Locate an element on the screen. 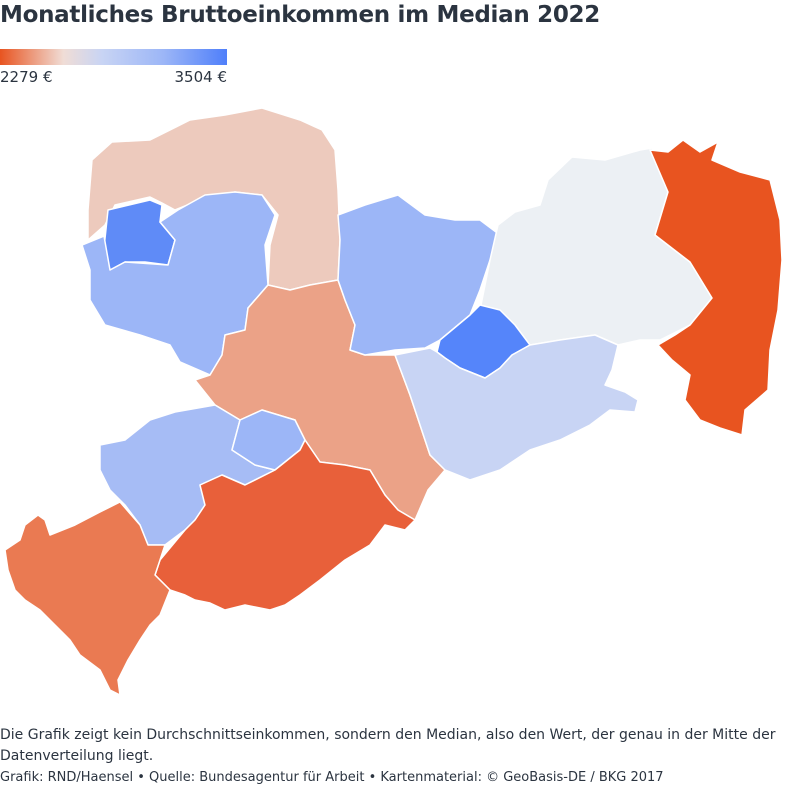 The image size is (800, 797). color-scale-legend is located at coordinates (113, 57).